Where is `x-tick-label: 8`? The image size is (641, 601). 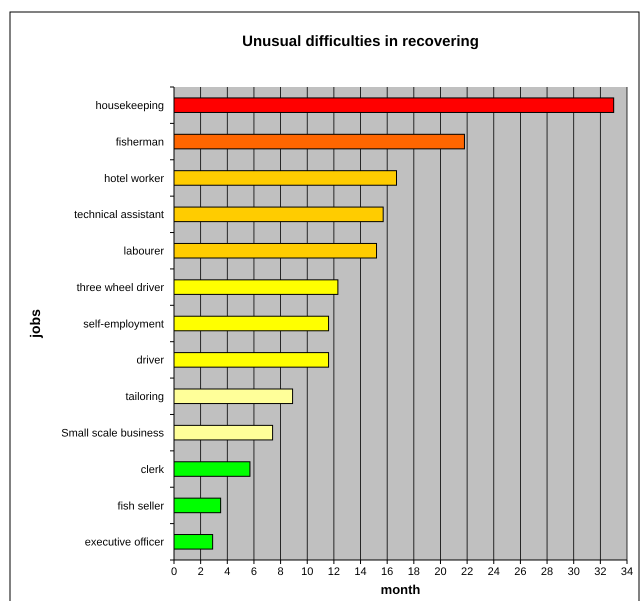
x-tick-label: 8 is located at coordinates (281, 572).